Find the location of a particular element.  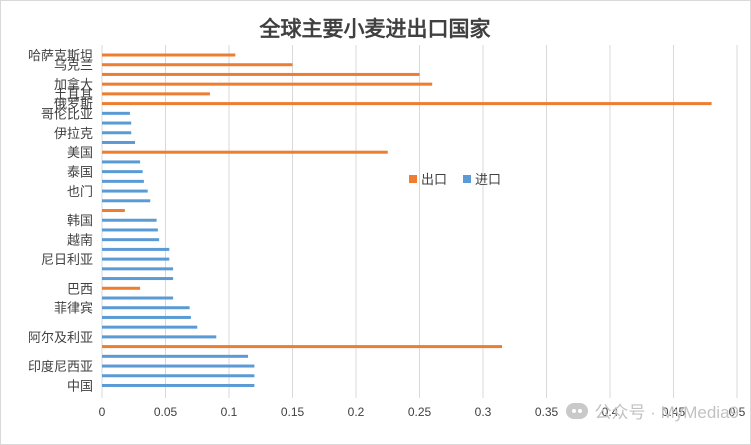

legend-label: 进口 is located at coordinates (488, 180).